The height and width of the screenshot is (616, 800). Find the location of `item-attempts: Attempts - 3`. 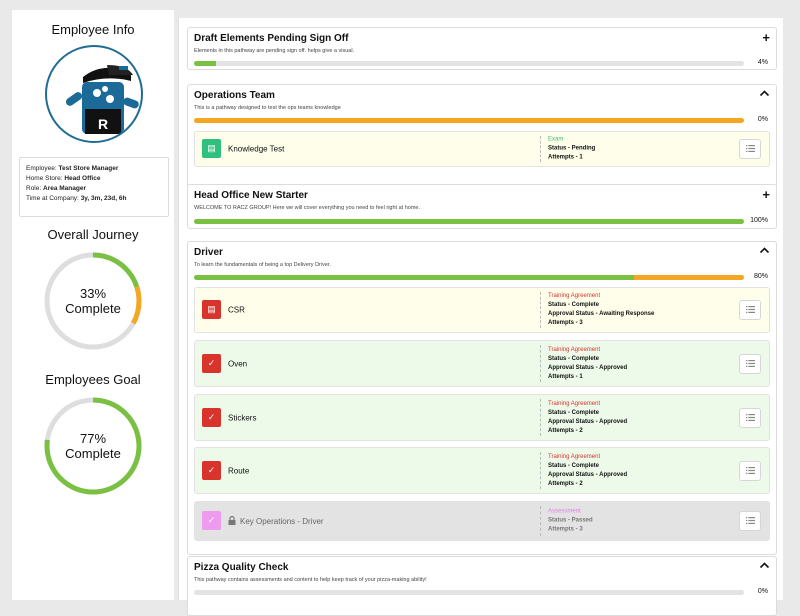

item-attempts: Attempts - 3 is located at coordinates (565, 323).